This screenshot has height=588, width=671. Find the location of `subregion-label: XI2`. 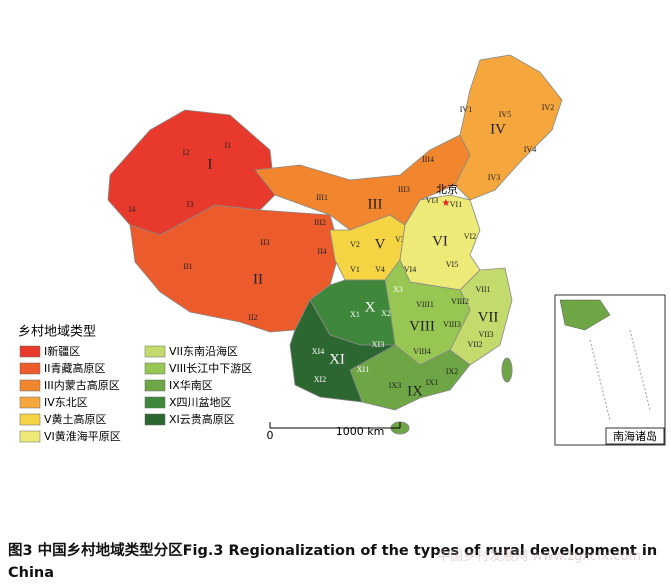

subregion-label: XI2 is located at coordinates (320, 379).